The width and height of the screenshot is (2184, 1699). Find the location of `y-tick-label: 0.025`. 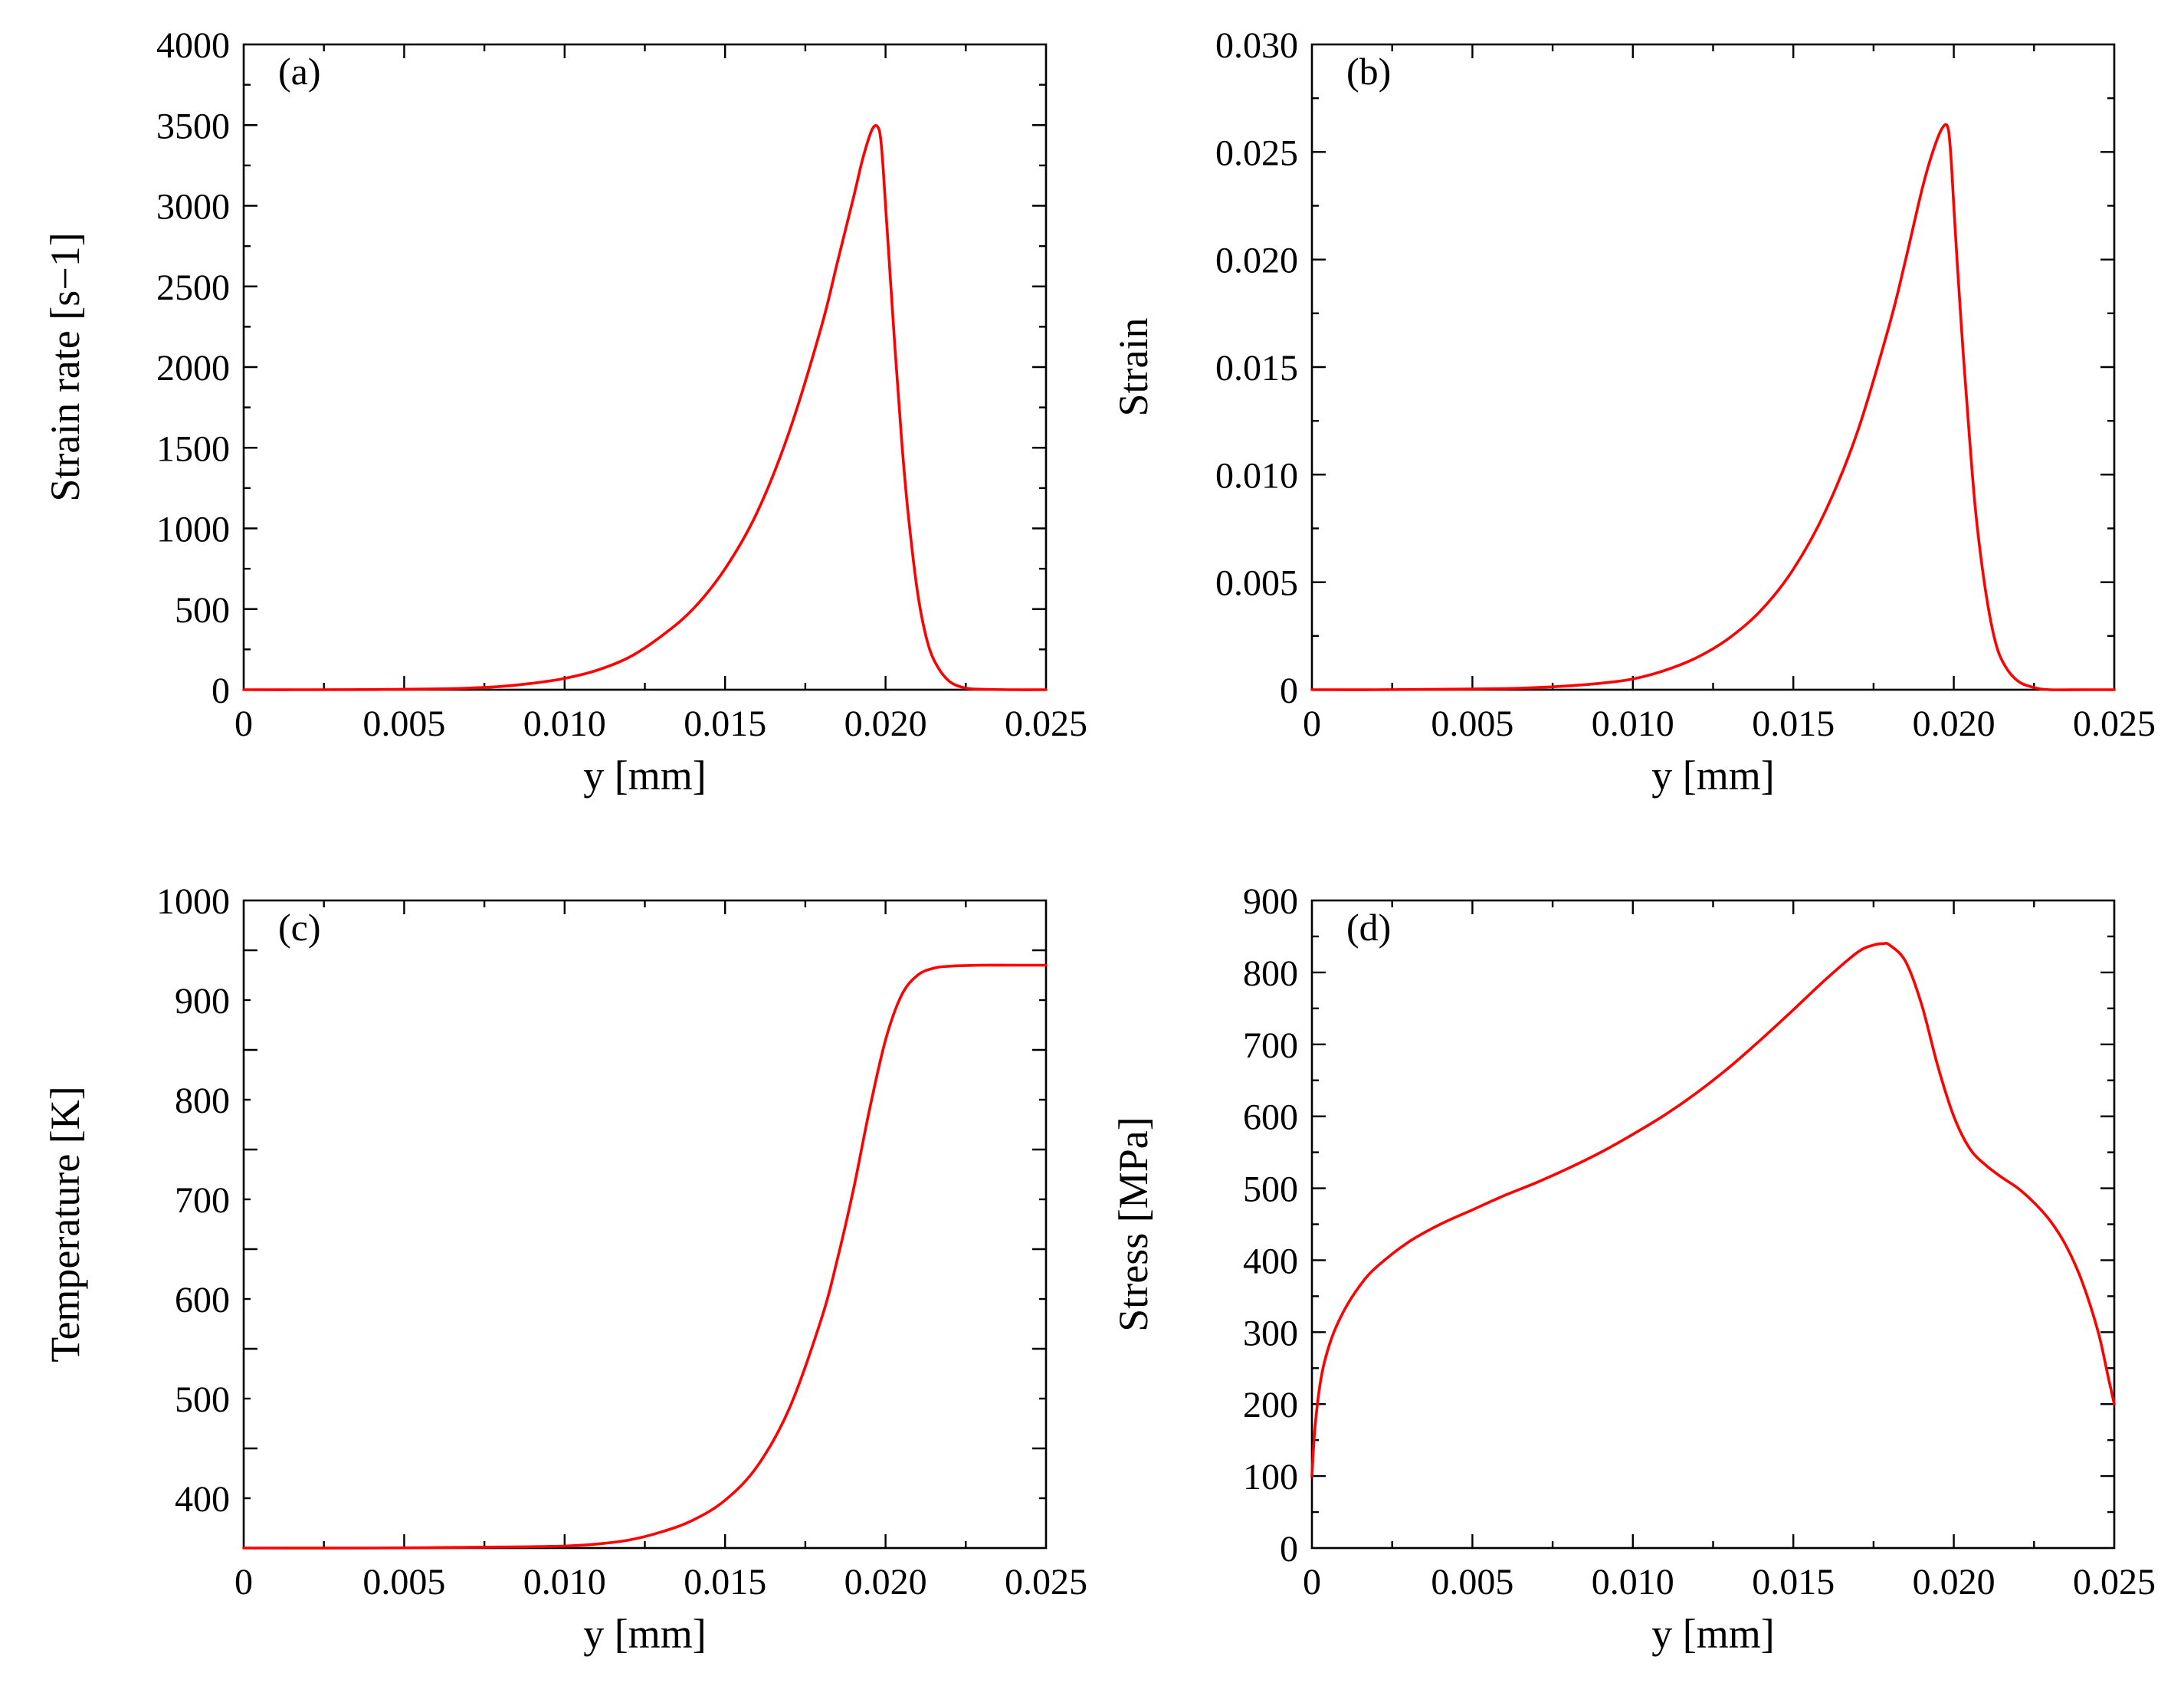

y-tick-label: 0.025 is located at coordinates (1256, 153).